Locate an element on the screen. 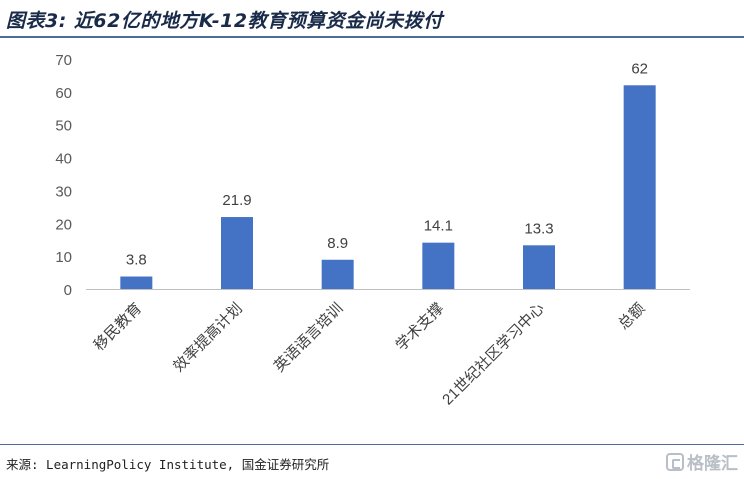  title-bar: 图表3: 近62亿的地方K-12教育预算资金尚未拨付 is located at coordinates (372, 19).